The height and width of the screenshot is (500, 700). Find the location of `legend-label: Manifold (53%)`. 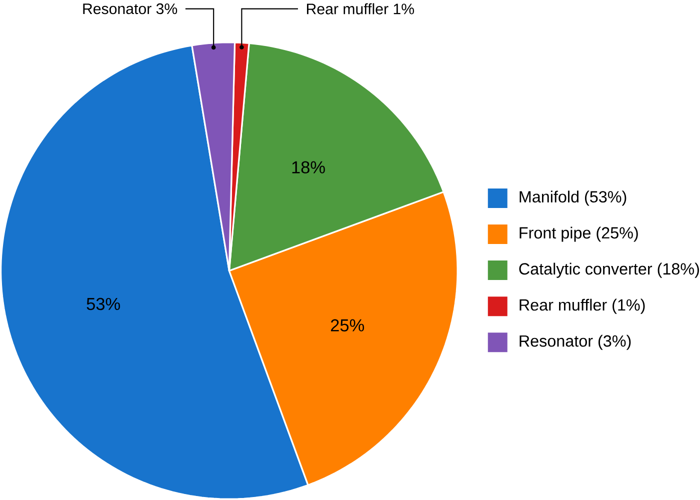

legend-label: Manifold (53%) is located at coordinates (573, 198).